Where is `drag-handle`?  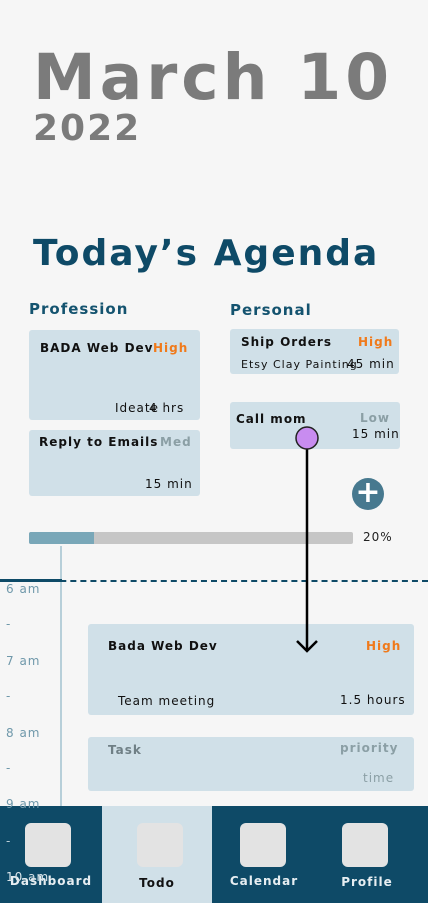 drag-handle is located at coordinates (307, 438).